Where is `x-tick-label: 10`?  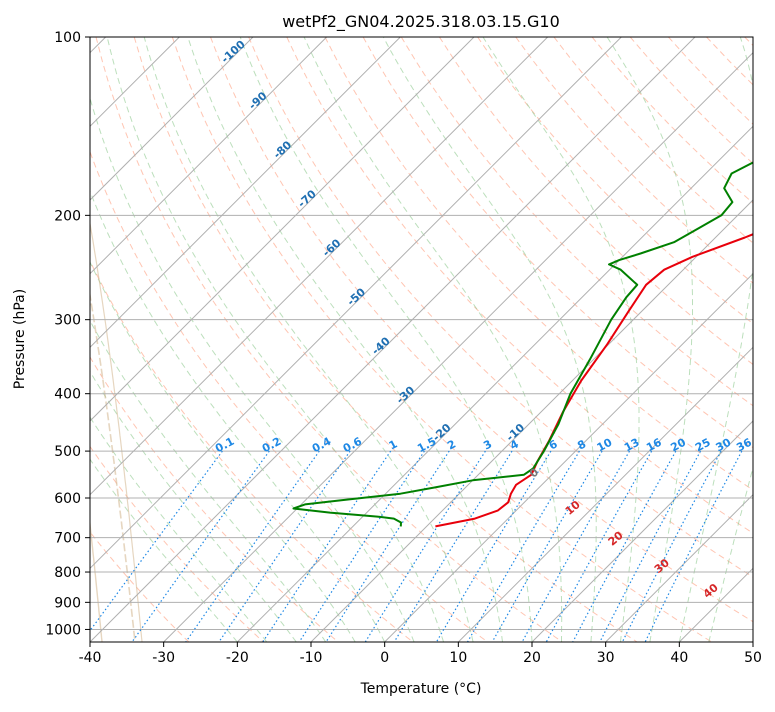 x-tick-label: 10 is located at coordinates (458, 658).